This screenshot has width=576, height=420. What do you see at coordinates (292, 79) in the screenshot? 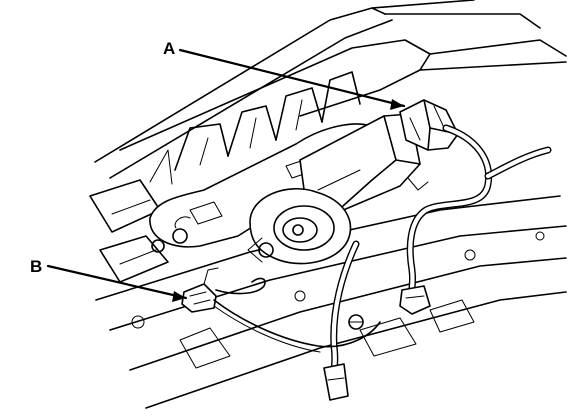
I see `callout-a-leader` at bounding box center [292, 79].